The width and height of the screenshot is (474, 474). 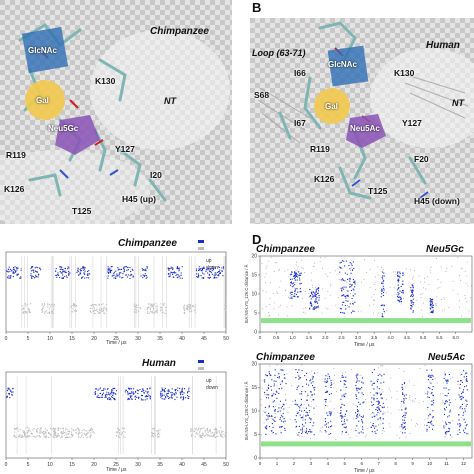 I want to click on panel-a-neu-label: Neu5Gc, so click(x=63, y=128).